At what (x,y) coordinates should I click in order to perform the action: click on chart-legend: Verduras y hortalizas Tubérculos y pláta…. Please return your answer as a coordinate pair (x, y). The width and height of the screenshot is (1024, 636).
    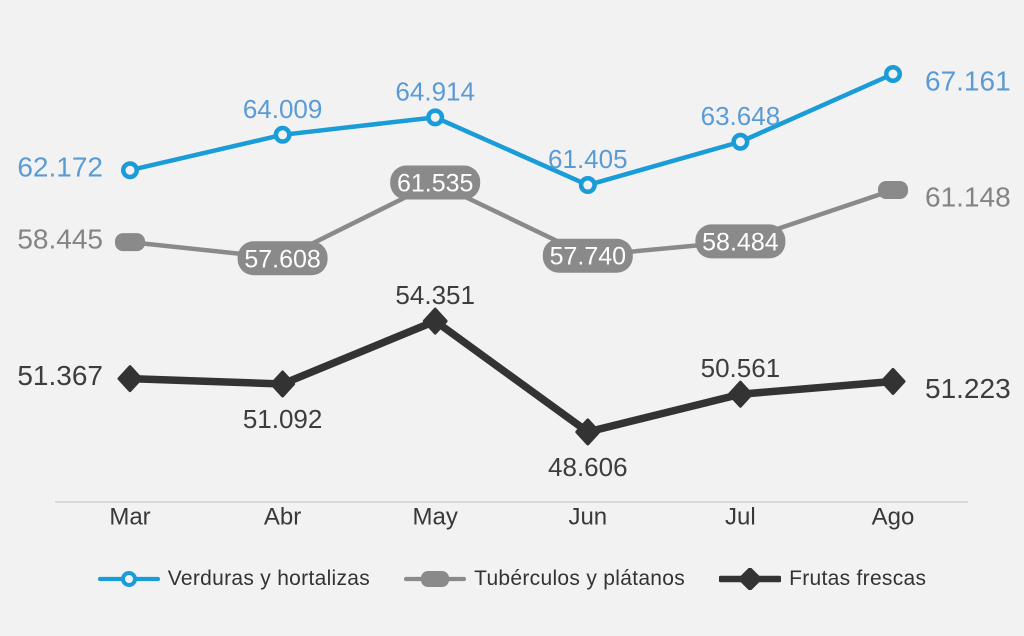
    Looking at the image, I should click on (512, 579).